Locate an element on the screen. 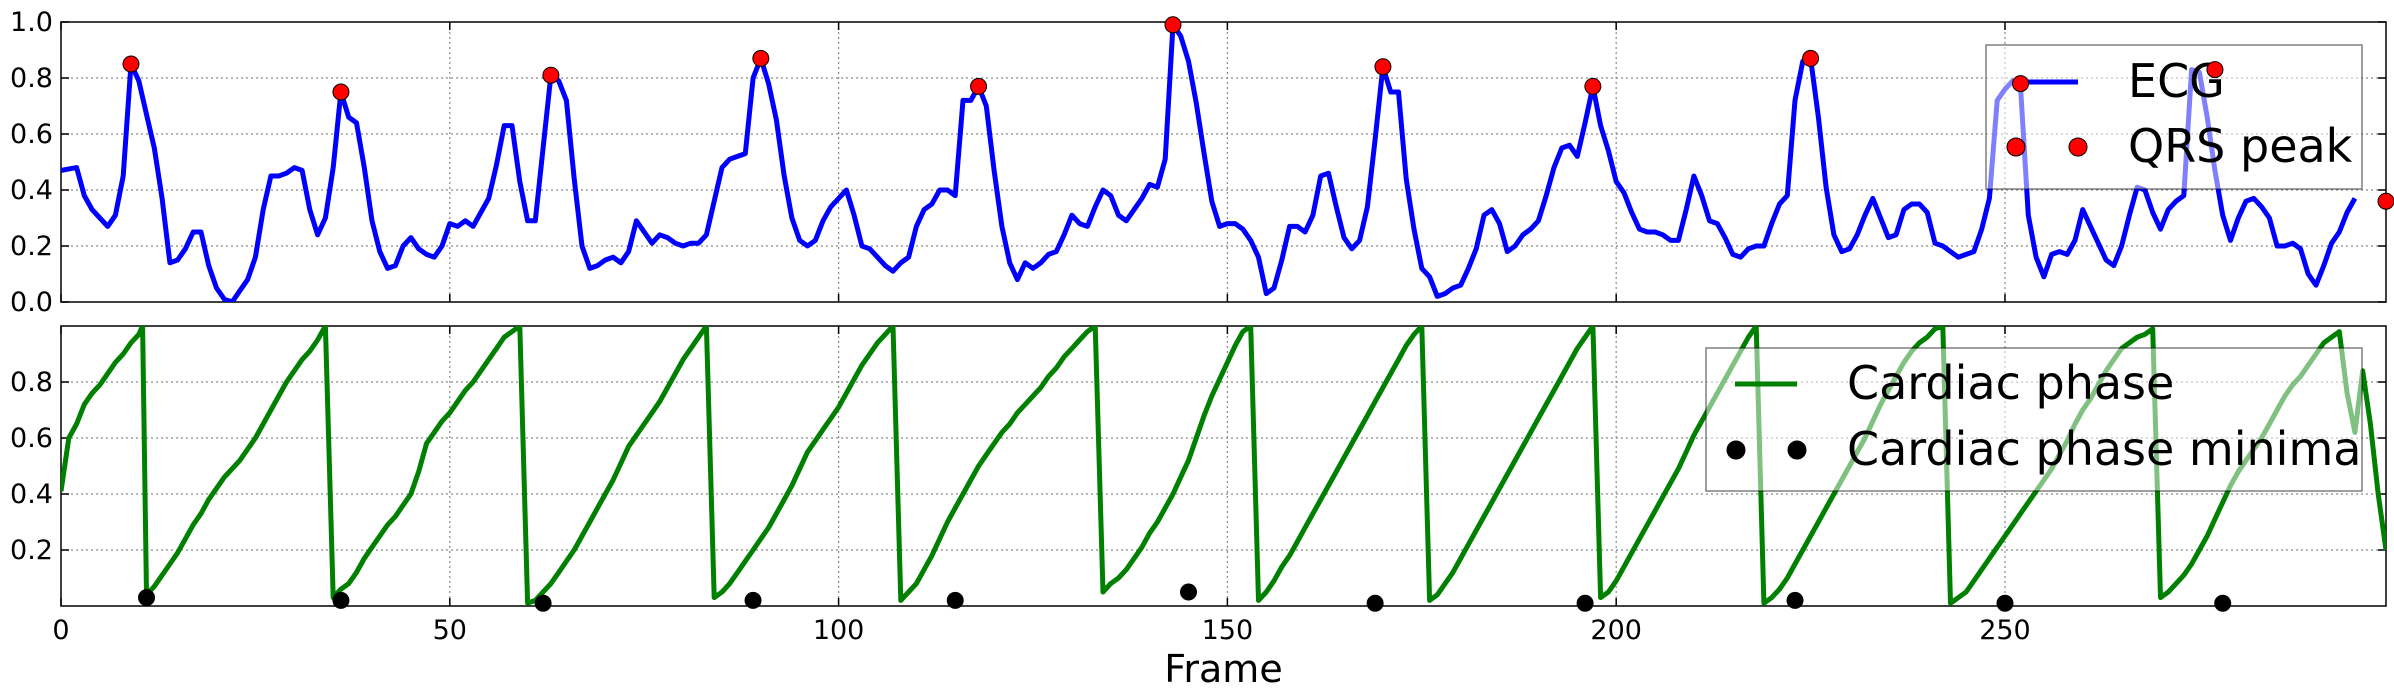 The height and width of the screenshot is (693, 2394). legend-cardiac-phase-label: Cardiac phase is located at coordinates (2010, 383).